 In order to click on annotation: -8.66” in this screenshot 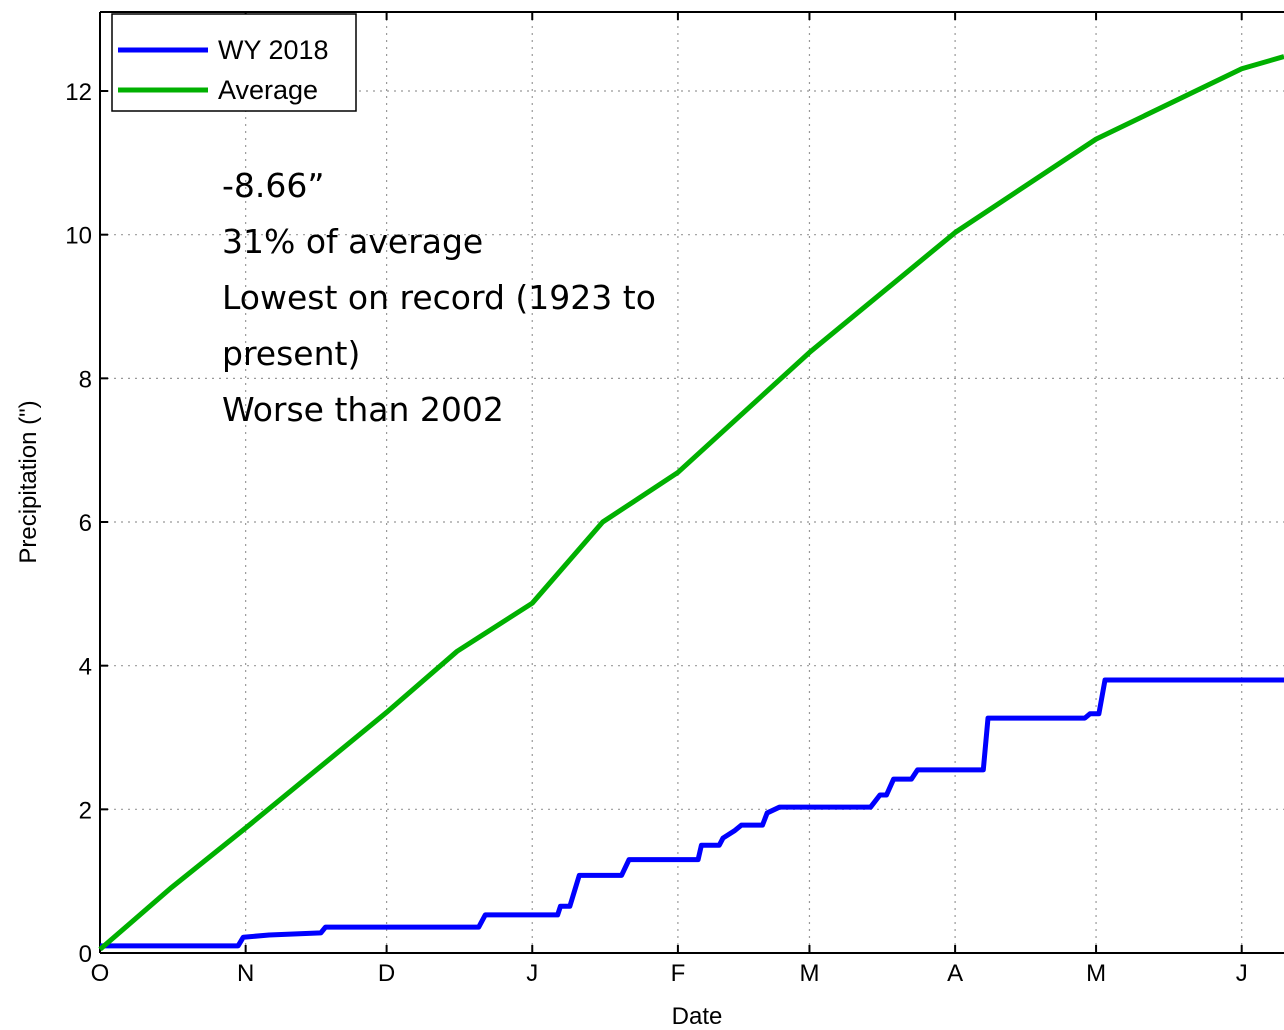, I will do `click(273, 185)`.